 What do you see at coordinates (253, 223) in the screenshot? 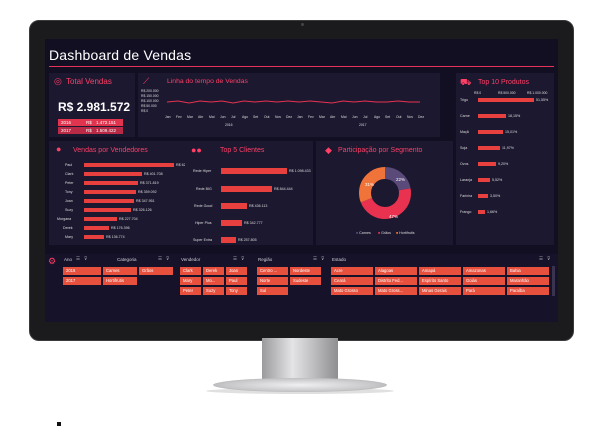
I see `client-value: R$ 342.777` at bounding box center [253, 223].